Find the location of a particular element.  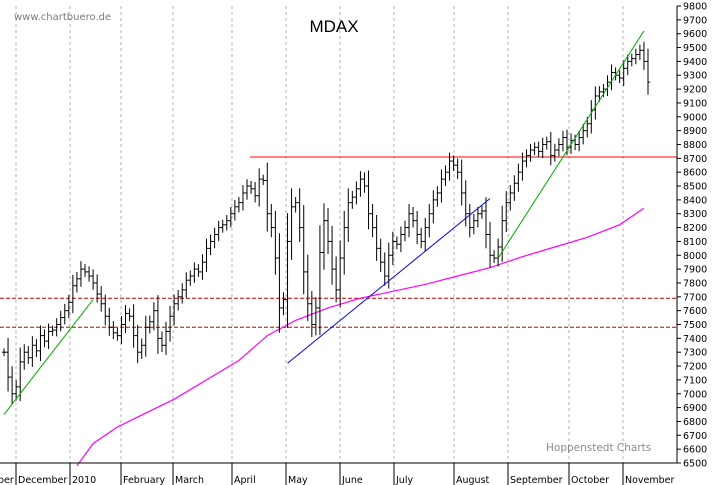

x-tick-label: July is located at coordinates (404, 480).